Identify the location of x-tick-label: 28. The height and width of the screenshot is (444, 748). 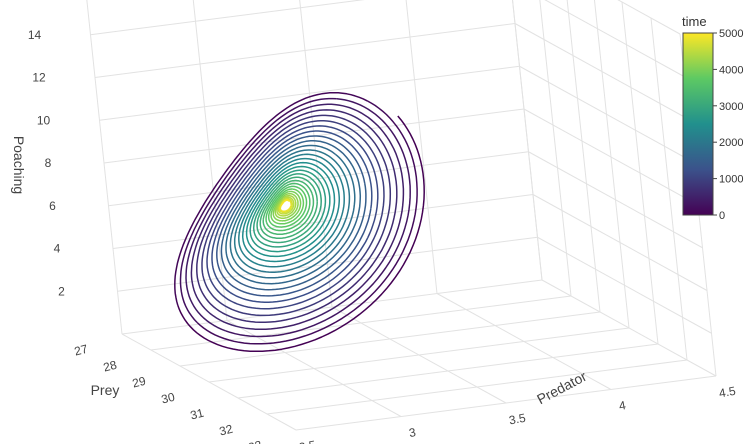
(110, 366).